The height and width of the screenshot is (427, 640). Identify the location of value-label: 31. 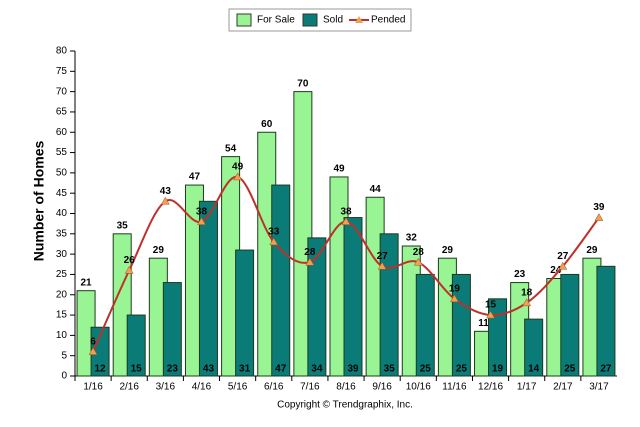
(245, 369).